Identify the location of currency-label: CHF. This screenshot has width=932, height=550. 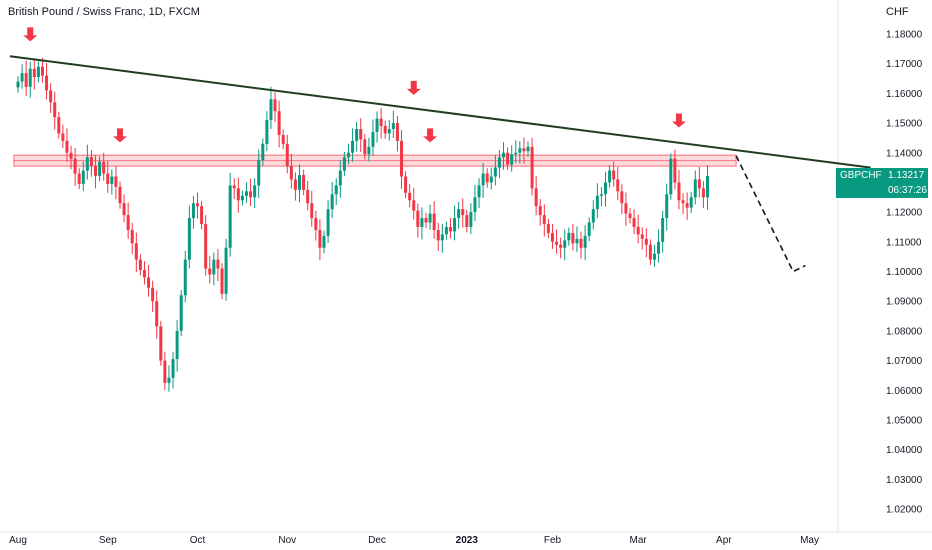
(897, 12).